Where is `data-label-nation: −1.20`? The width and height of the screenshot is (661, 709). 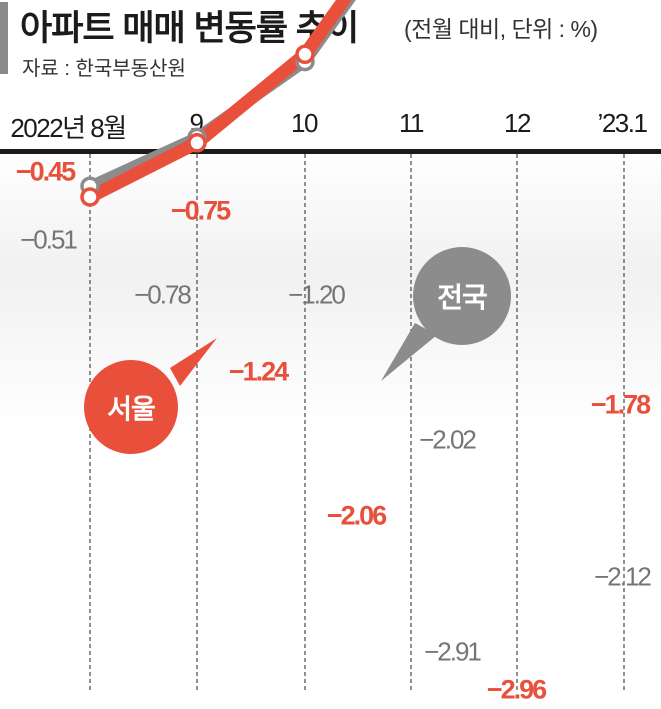
data-label-nation: −1.20 is located at coordinates (317, 294).